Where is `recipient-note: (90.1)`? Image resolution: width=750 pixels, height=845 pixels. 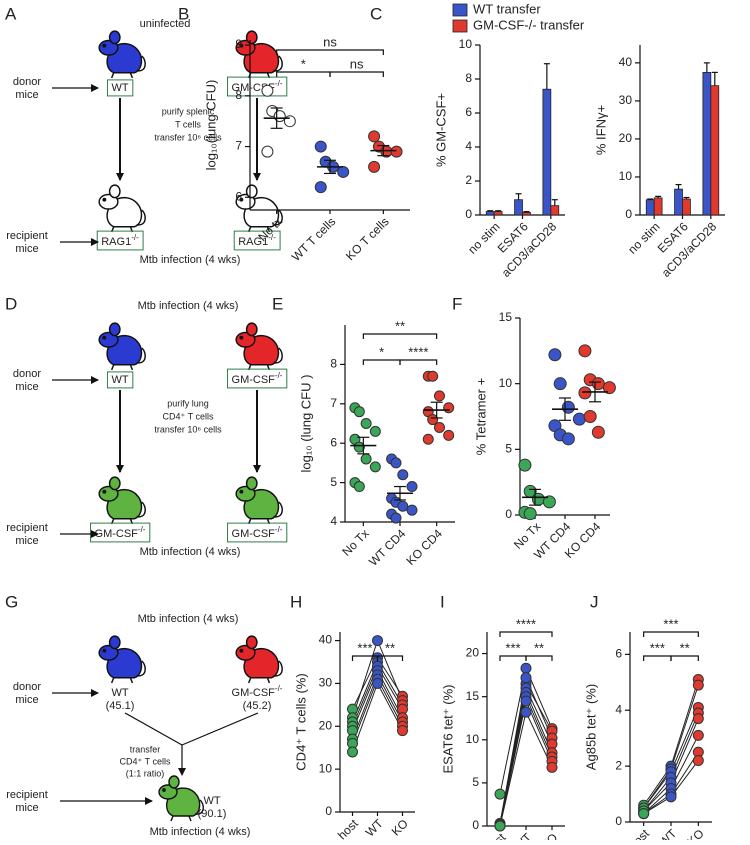 recipient-note: (90.1) is located at coordinates (212, 814).